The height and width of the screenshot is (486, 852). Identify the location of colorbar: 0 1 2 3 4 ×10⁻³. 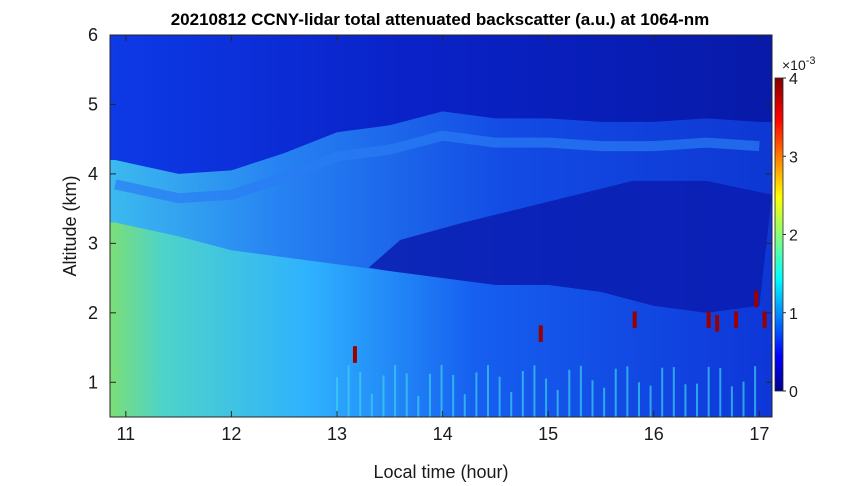
(795, 228).